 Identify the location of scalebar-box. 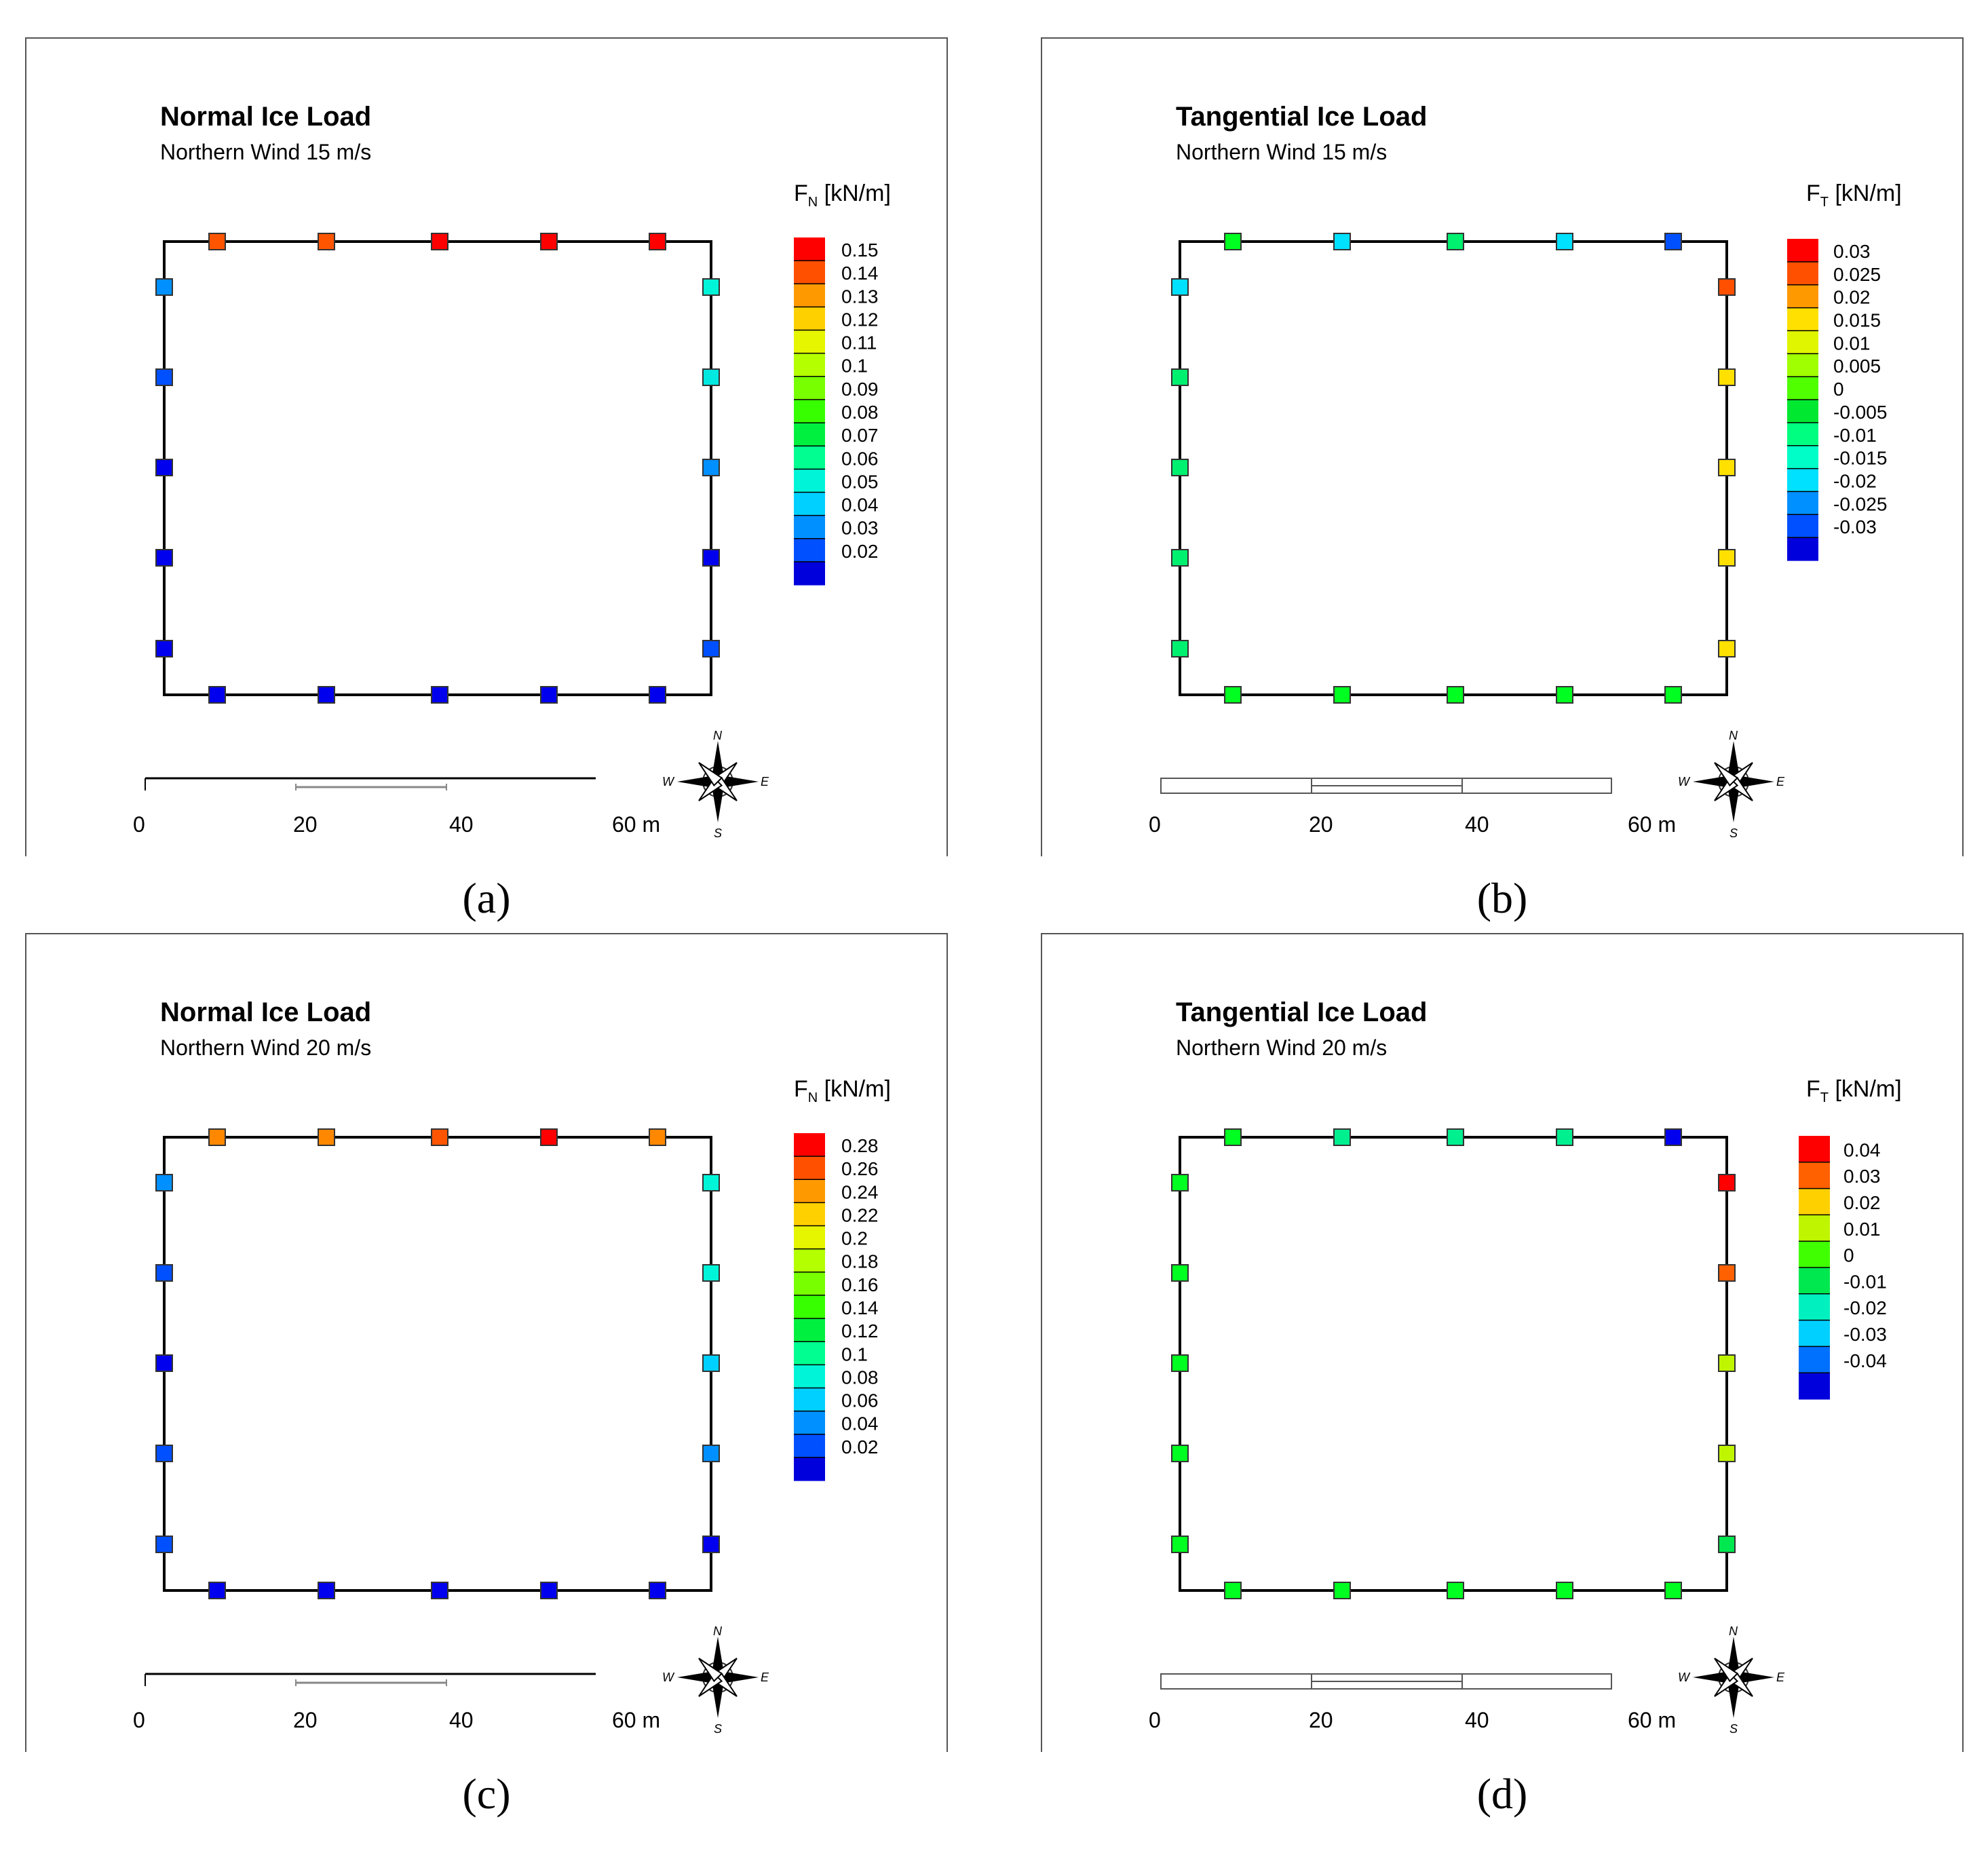
(1386, 786).